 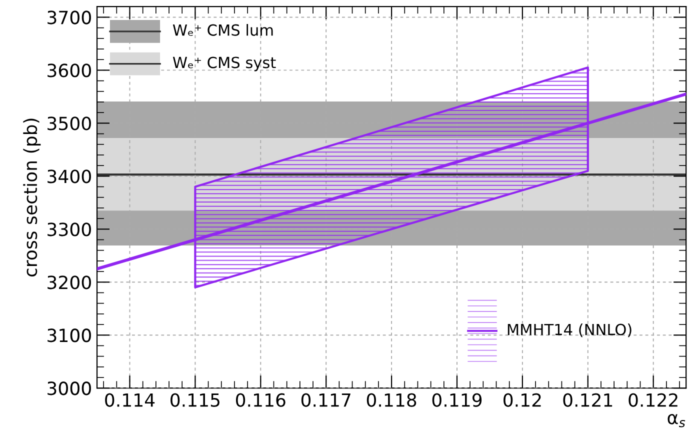 What do you see at coordinates (130, 400) in the screenshot?
I see `x-tick-label: 0.114` at bounding box center [130, 400].